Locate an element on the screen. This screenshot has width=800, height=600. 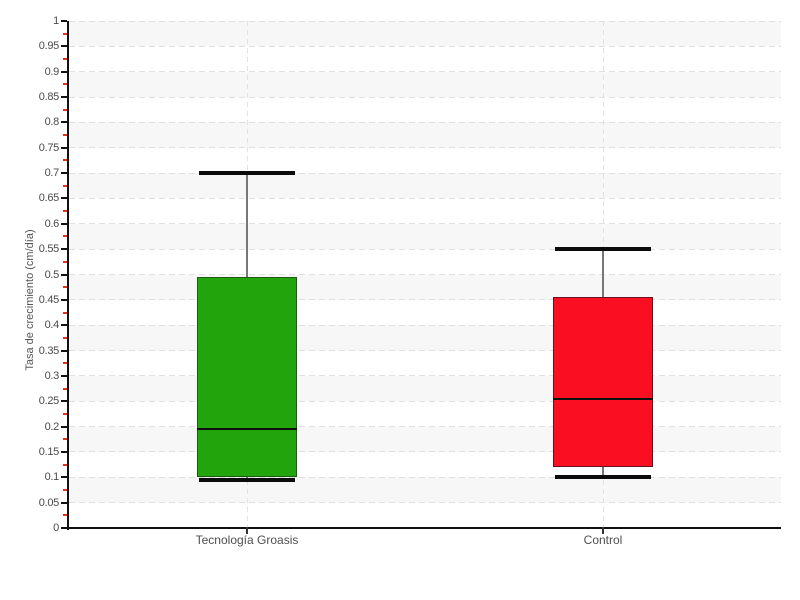
y-tick-label: 0.2 is located at coordinates (52, 426).